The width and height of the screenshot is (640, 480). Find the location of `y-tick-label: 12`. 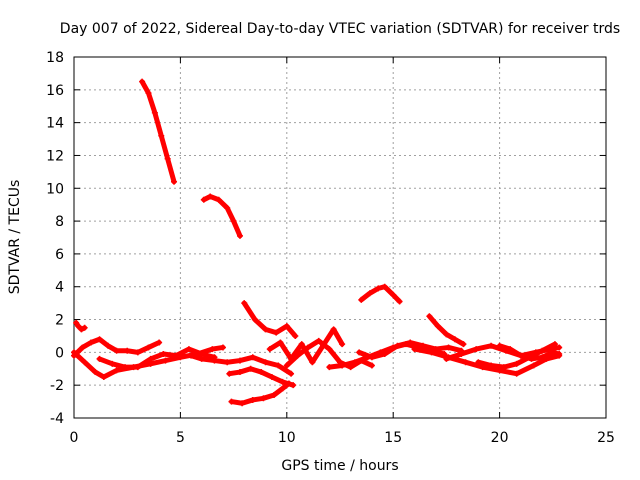

y-tick-label: 12 is located at coordinates (55, 156).